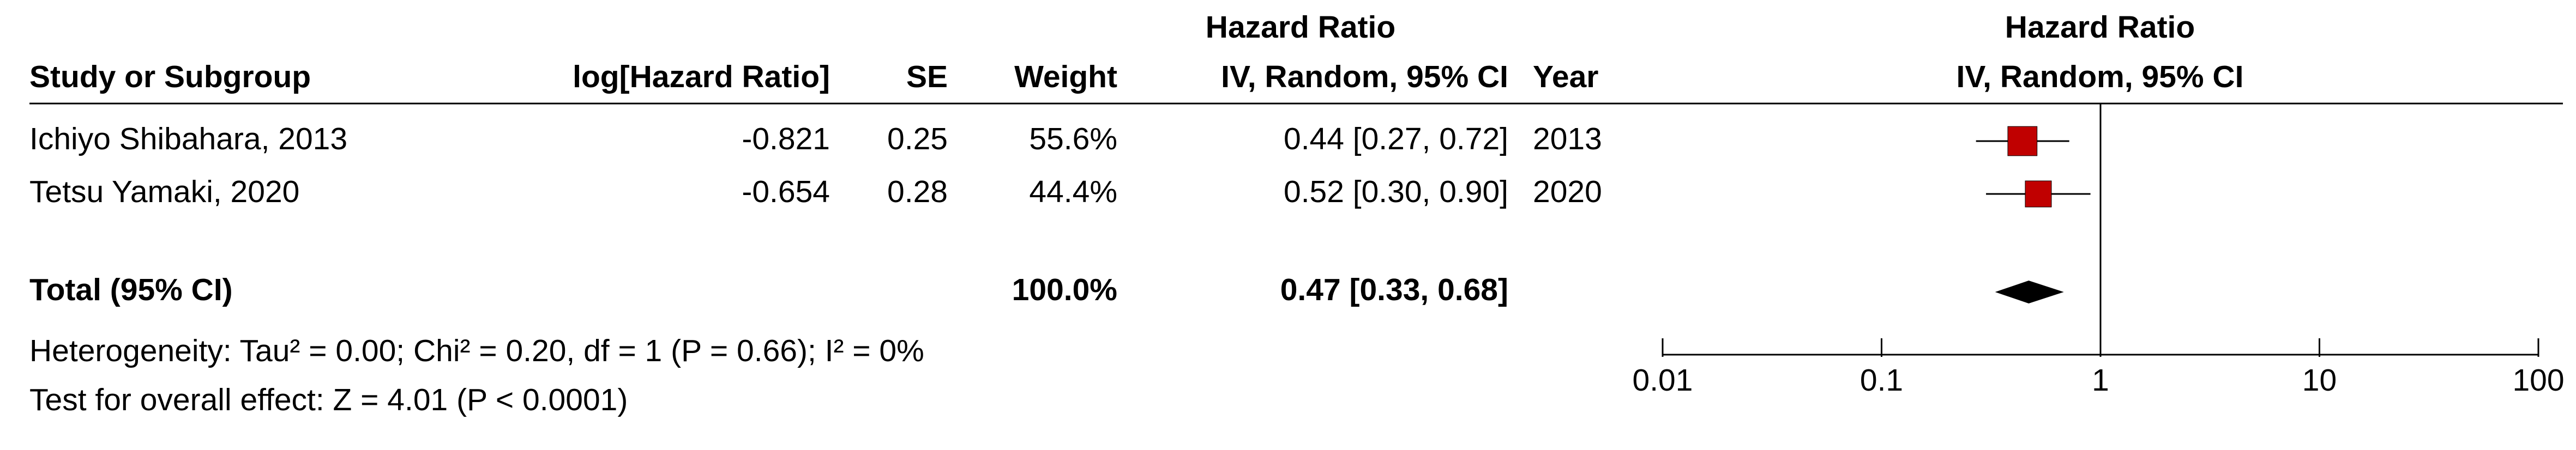 Image resolution: width=2576 pixels, height=450 pixels. Describe the element at coordinates (1064, 289) in the screenshot. I see `total-weight: 100.0%` at that location.